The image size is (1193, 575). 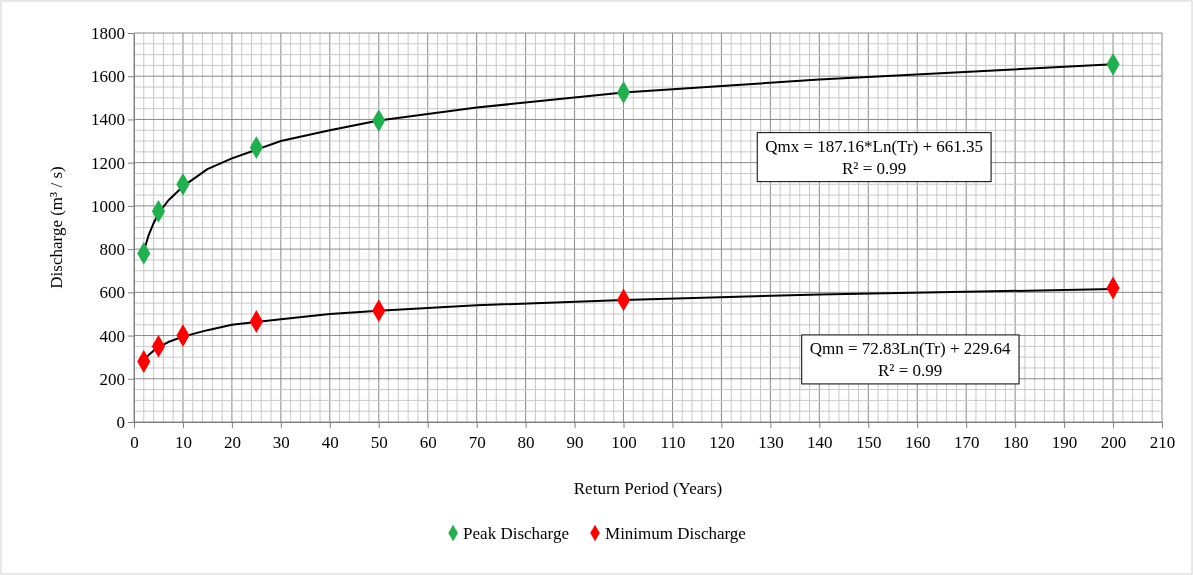 What do you see at coordinates (516, 533) in the screenshot?
I see `legend-label: Peak Discharge` at bounding box center [516, 533].